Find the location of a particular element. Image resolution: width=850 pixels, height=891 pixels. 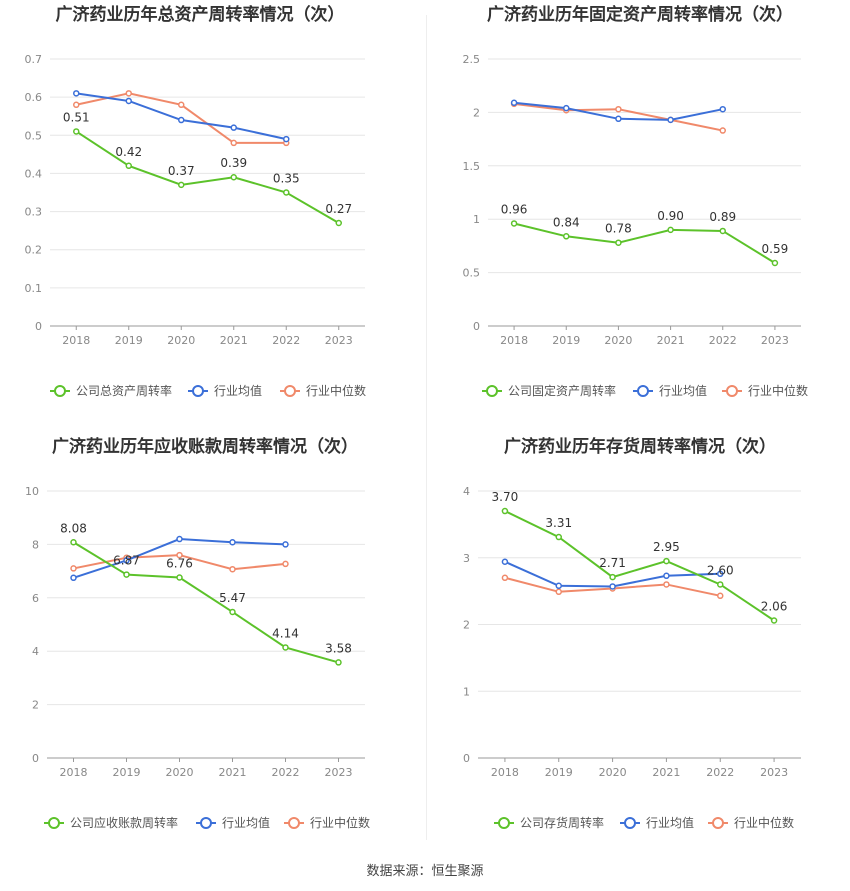

data-label: 0.84 is located at coordinates (566, 222).